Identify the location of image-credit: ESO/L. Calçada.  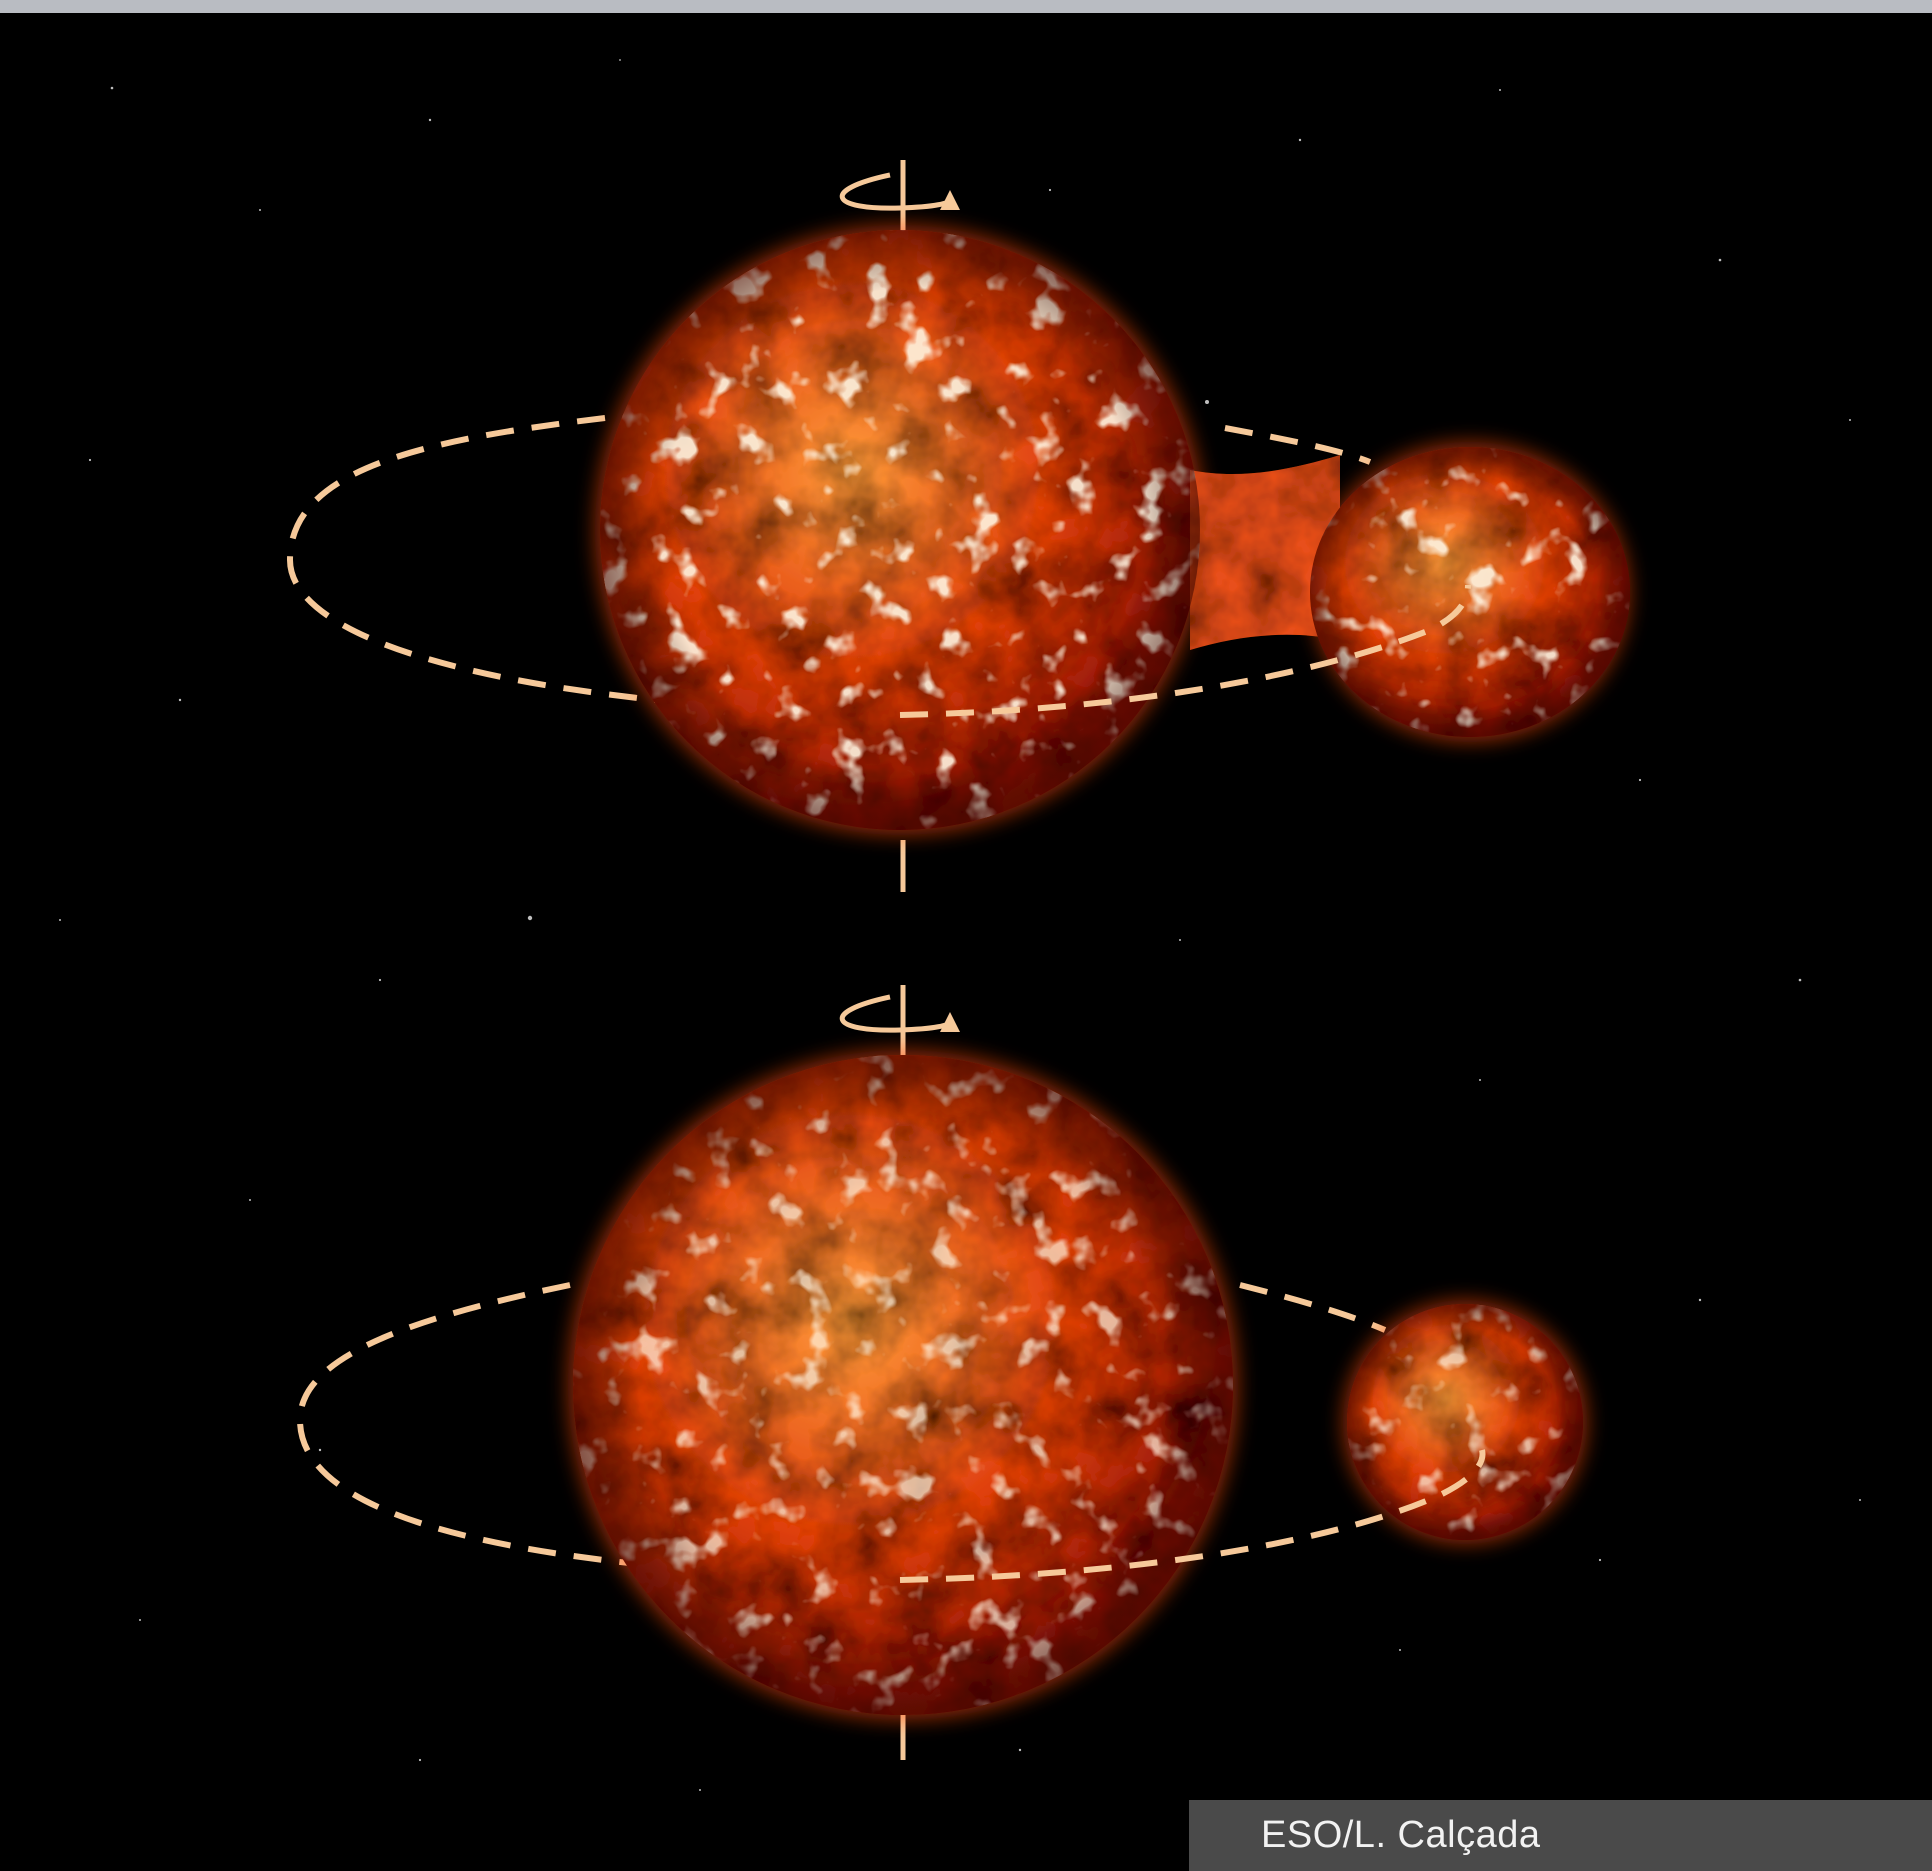
(1560, 1835).